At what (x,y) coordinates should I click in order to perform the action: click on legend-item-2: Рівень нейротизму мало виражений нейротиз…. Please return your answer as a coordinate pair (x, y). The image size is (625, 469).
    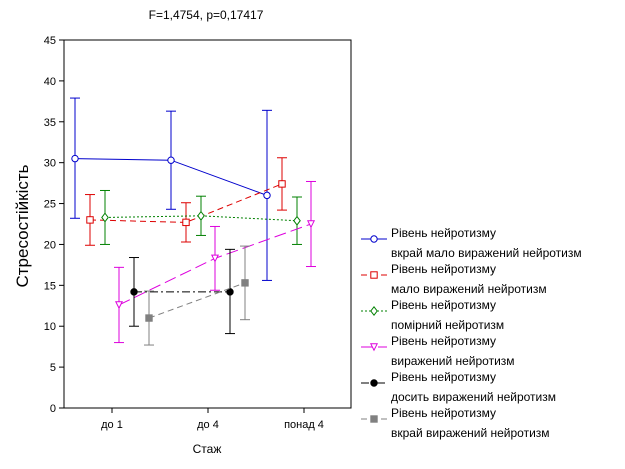
    Looking at the image, I should click on (454, 279).